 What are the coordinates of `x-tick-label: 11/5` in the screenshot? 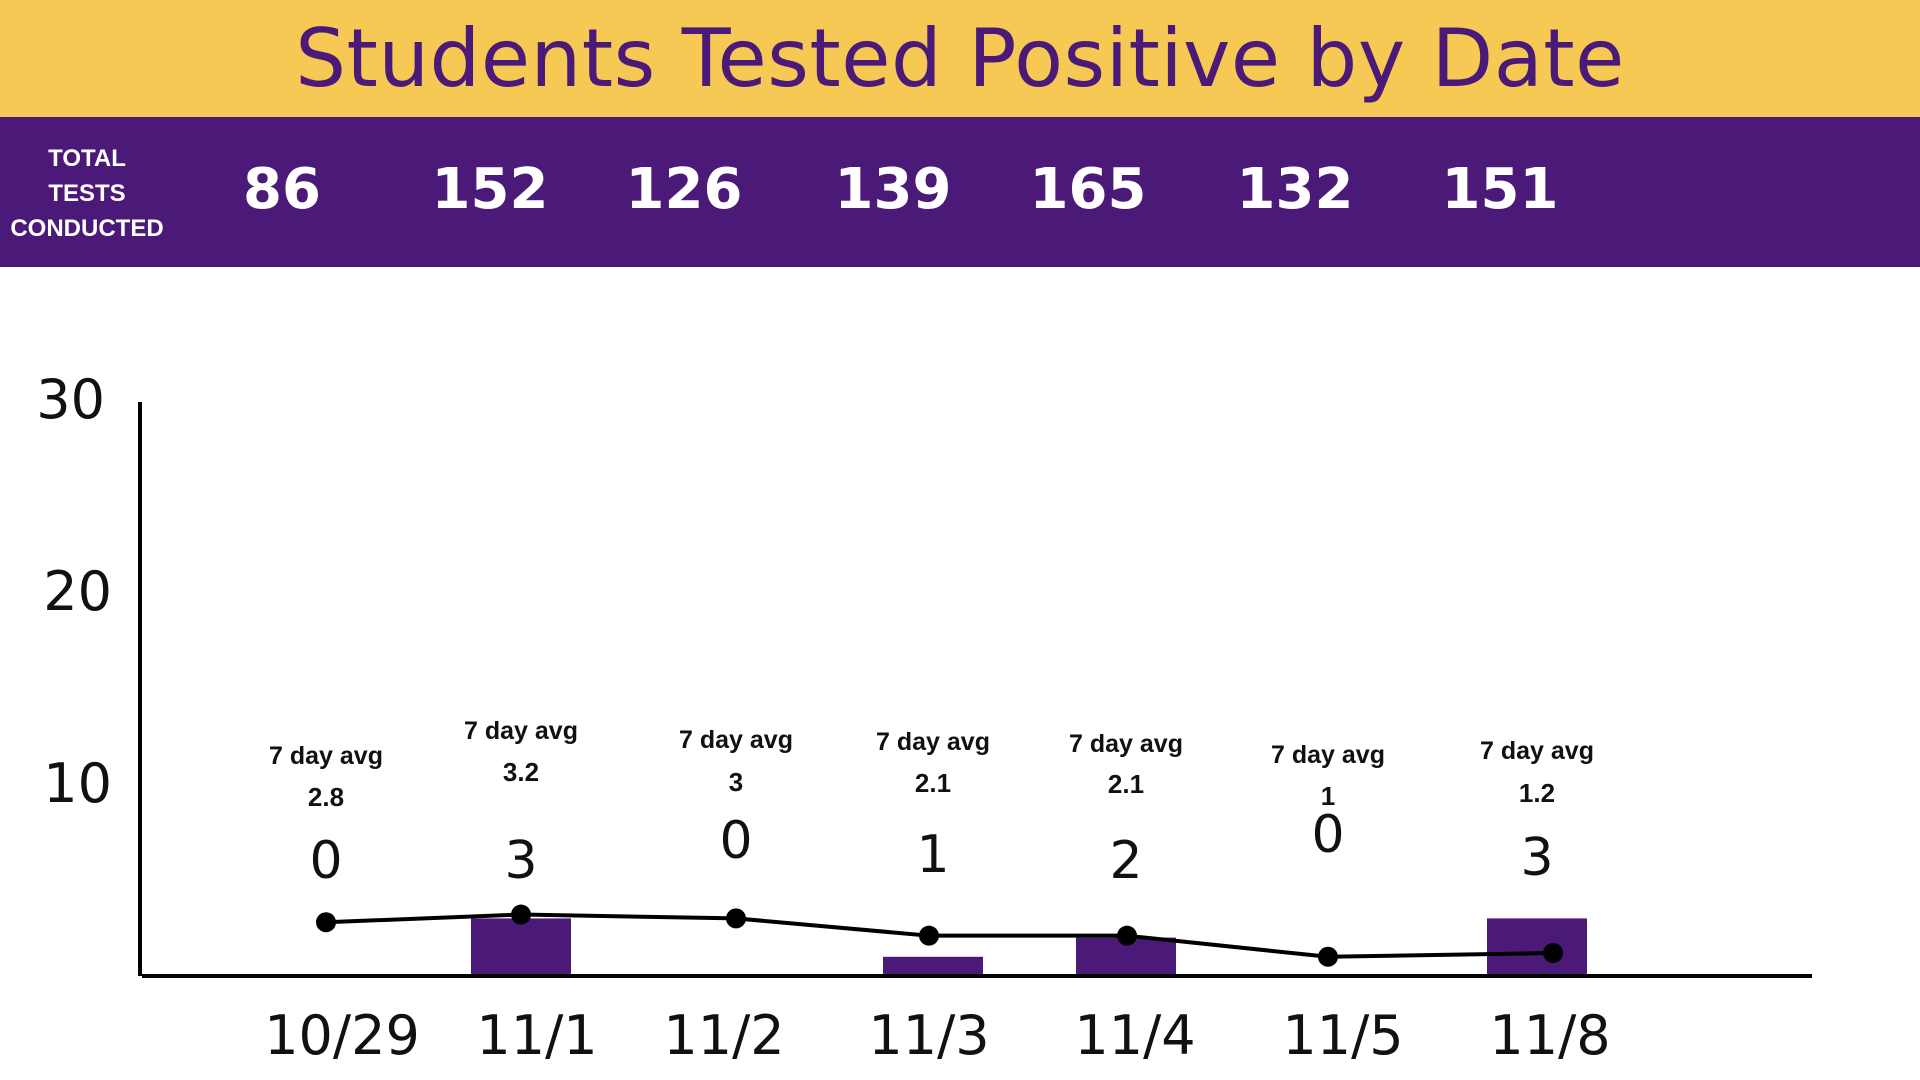 It's located at (1342, 1035).